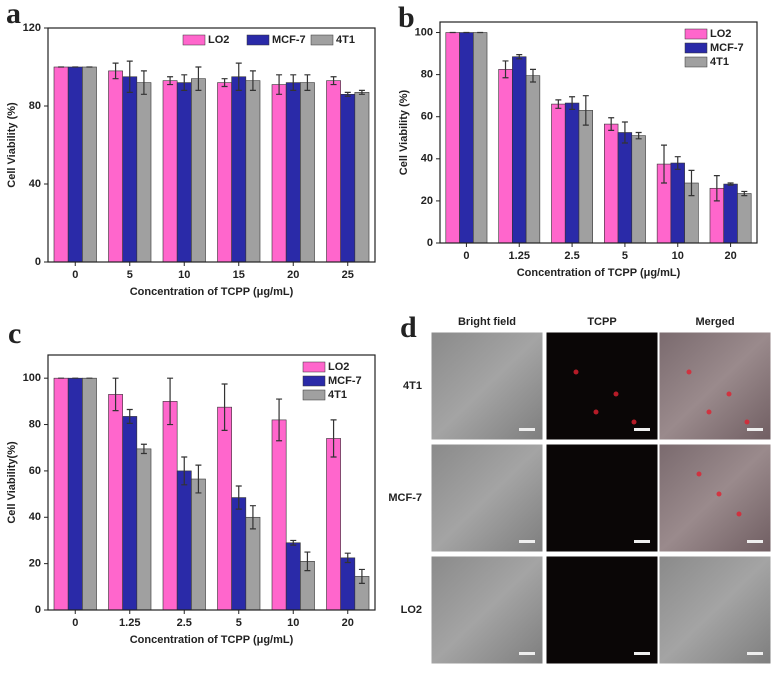 This screenshot has width=774, height=674. What do you see at coordinates (720, 34) in the screenshot?
I see `legend-label: LO2` at bounding box center [720, 34].